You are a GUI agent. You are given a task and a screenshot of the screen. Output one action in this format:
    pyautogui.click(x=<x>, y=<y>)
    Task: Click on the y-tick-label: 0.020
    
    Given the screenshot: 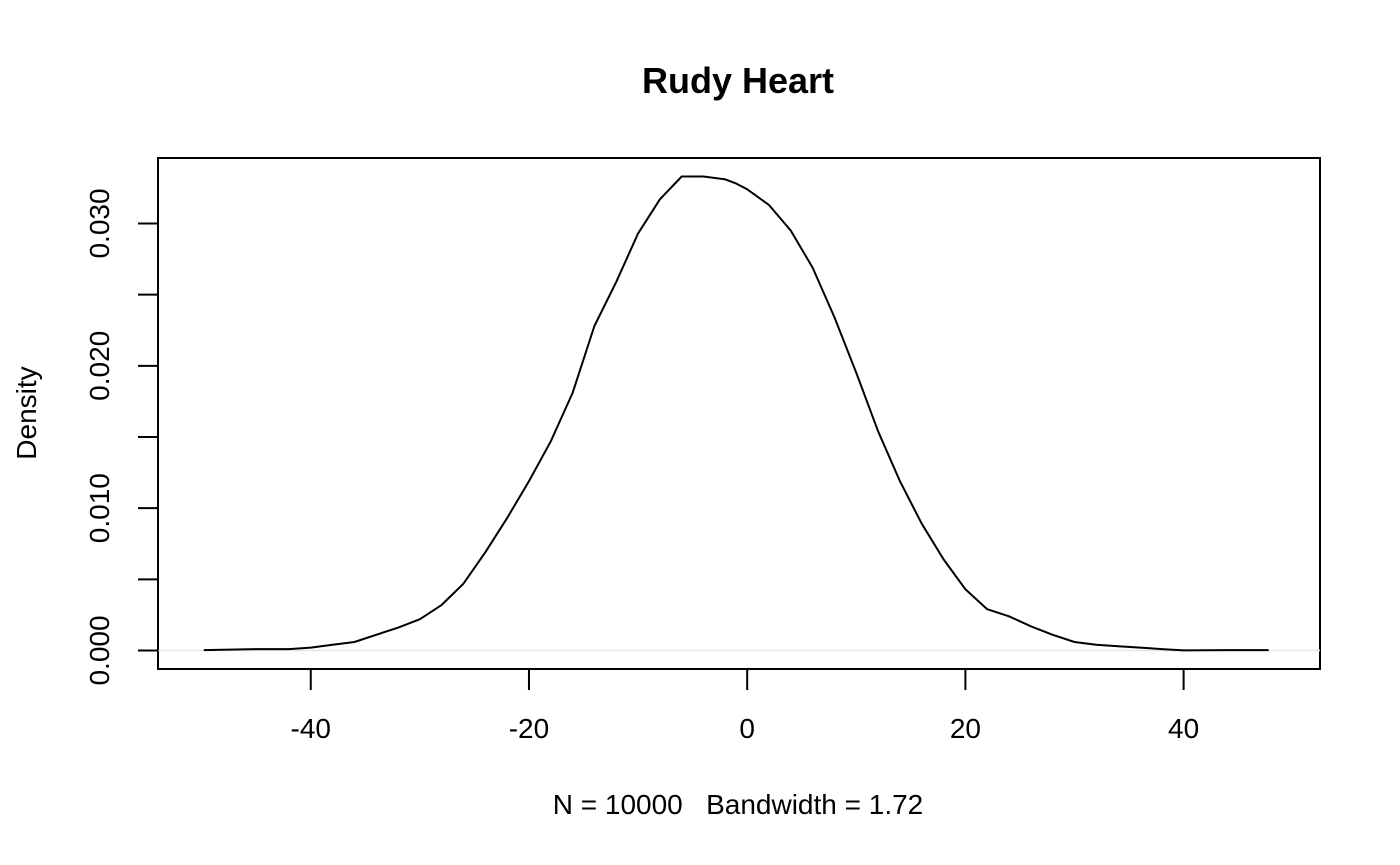 What is the action you would take?
    pyautogui.click(x=99, y=366)
    